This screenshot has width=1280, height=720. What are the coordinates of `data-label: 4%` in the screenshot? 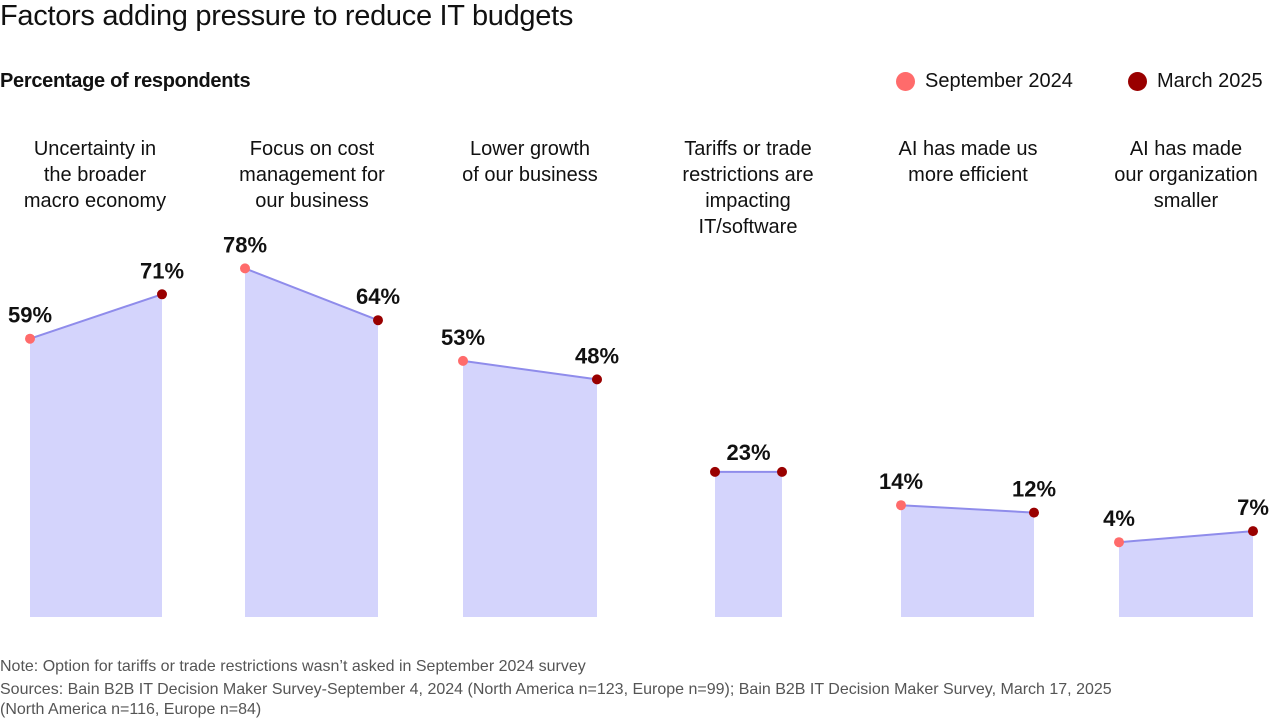 It's located at (1119, 518).